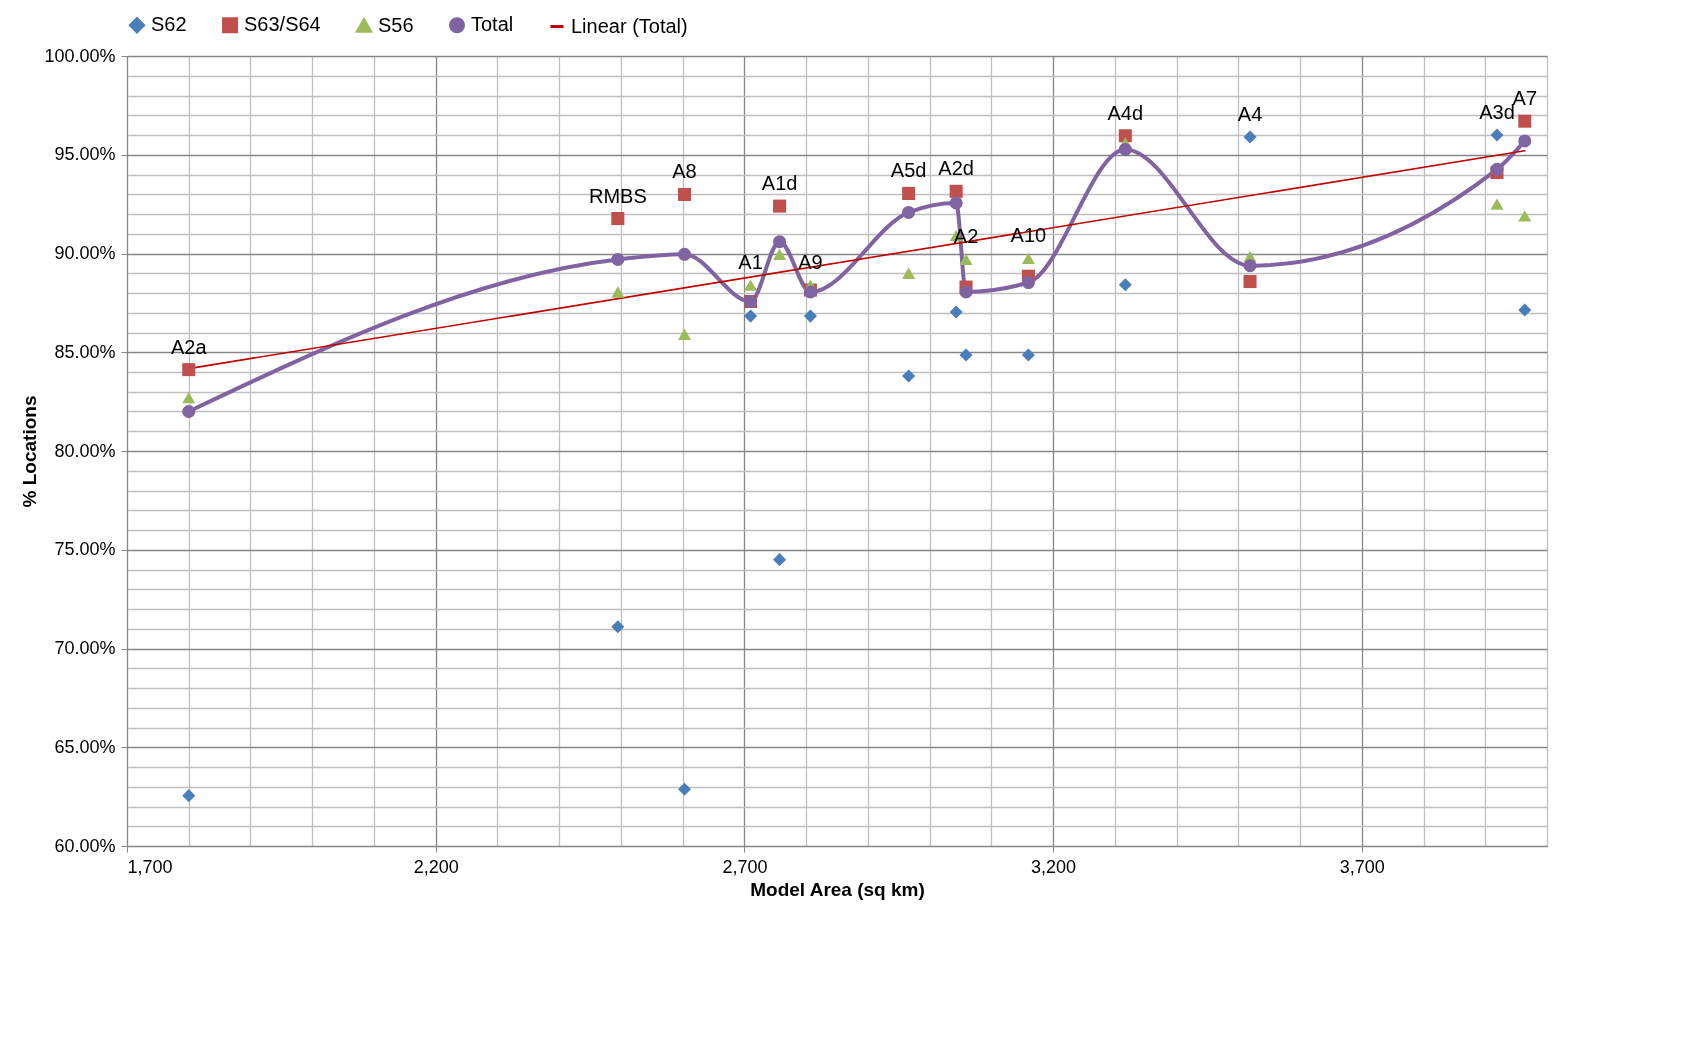 The height and width of the screenshot is (1042, 1706). Describe the element at coordinates (85, 450) in the screenshot. I see `y-tick-label: 80.00%` at that location.